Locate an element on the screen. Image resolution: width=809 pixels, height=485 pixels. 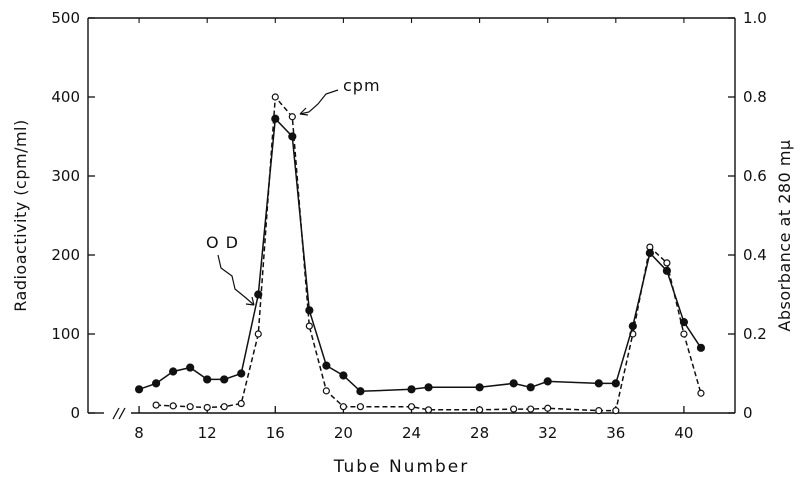
y-axis-title-right: Absorbance at 280 mμ is located at coordinates (784, 235).